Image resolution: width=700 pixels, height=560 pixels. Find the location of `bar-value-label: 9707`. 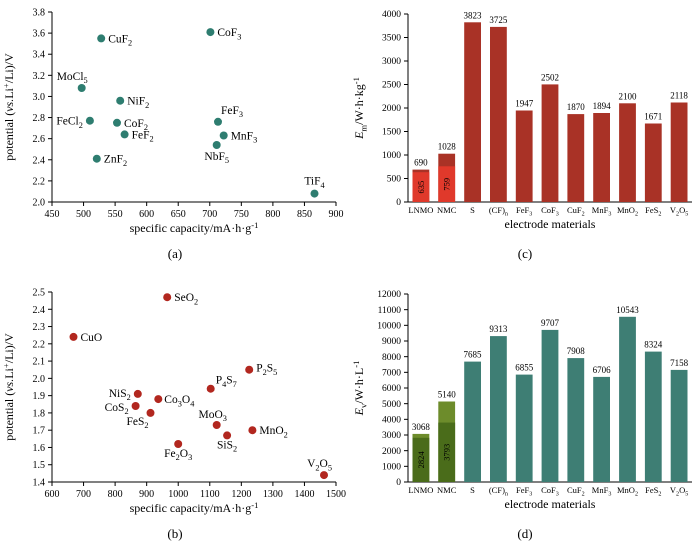

bar-value-label: 9707 is located at coordinates (550, 323).